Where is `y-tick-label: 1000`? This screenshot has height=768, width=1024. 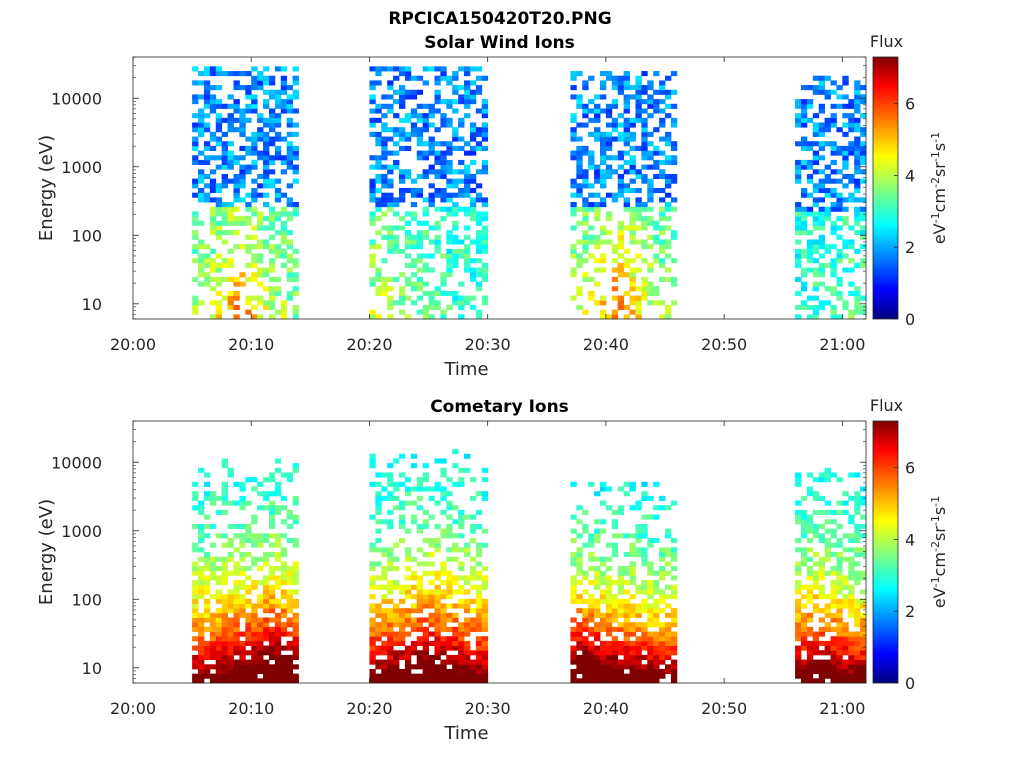
y-tick-label: 1000 is located at coordinates (81, 531).